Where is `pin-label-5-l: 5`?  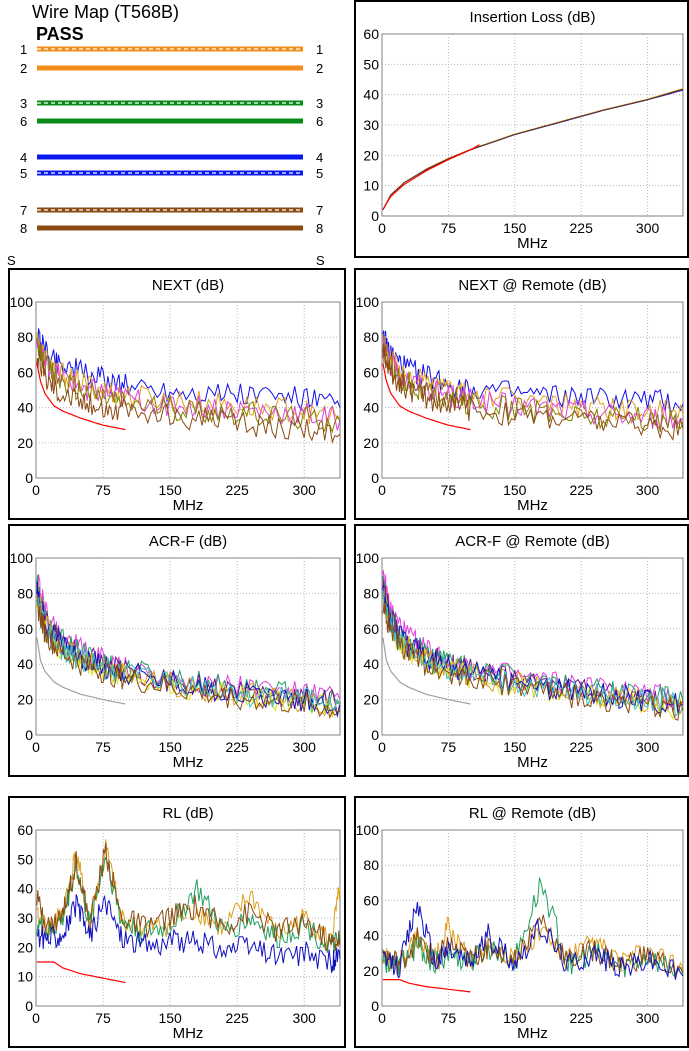 pin-label-5-l: 5 is located at coordinates (23, 173).